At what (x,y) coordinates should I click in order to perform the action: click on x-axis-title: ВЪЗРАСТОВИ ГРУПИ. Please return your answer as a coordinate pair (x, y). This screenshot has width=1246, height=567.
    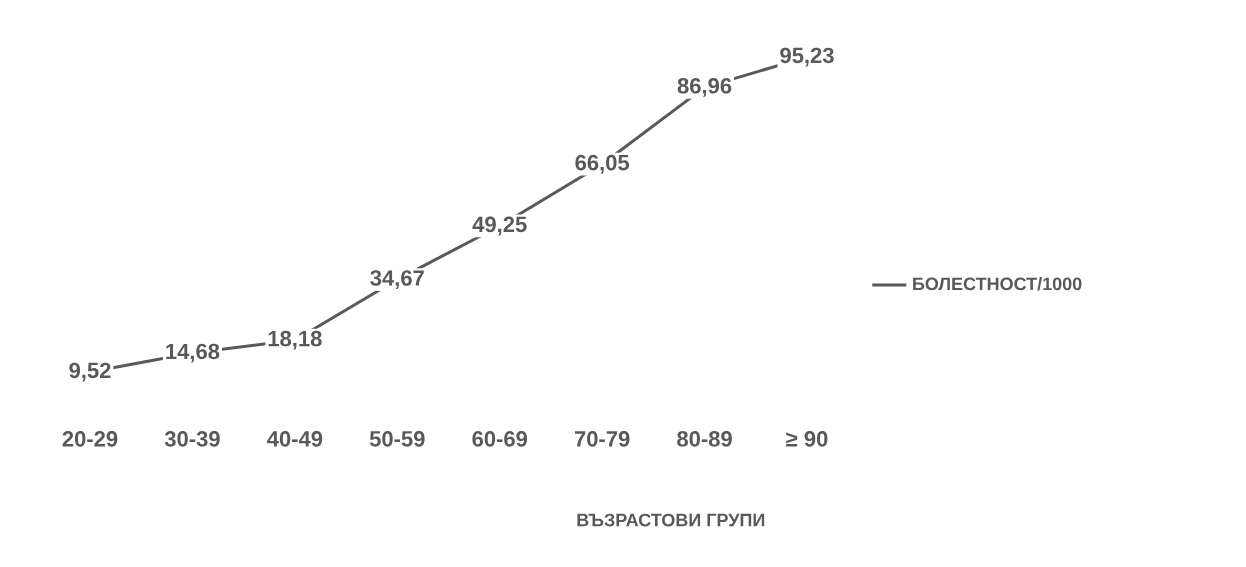
    Looking at the image, I should click on (671, 520).